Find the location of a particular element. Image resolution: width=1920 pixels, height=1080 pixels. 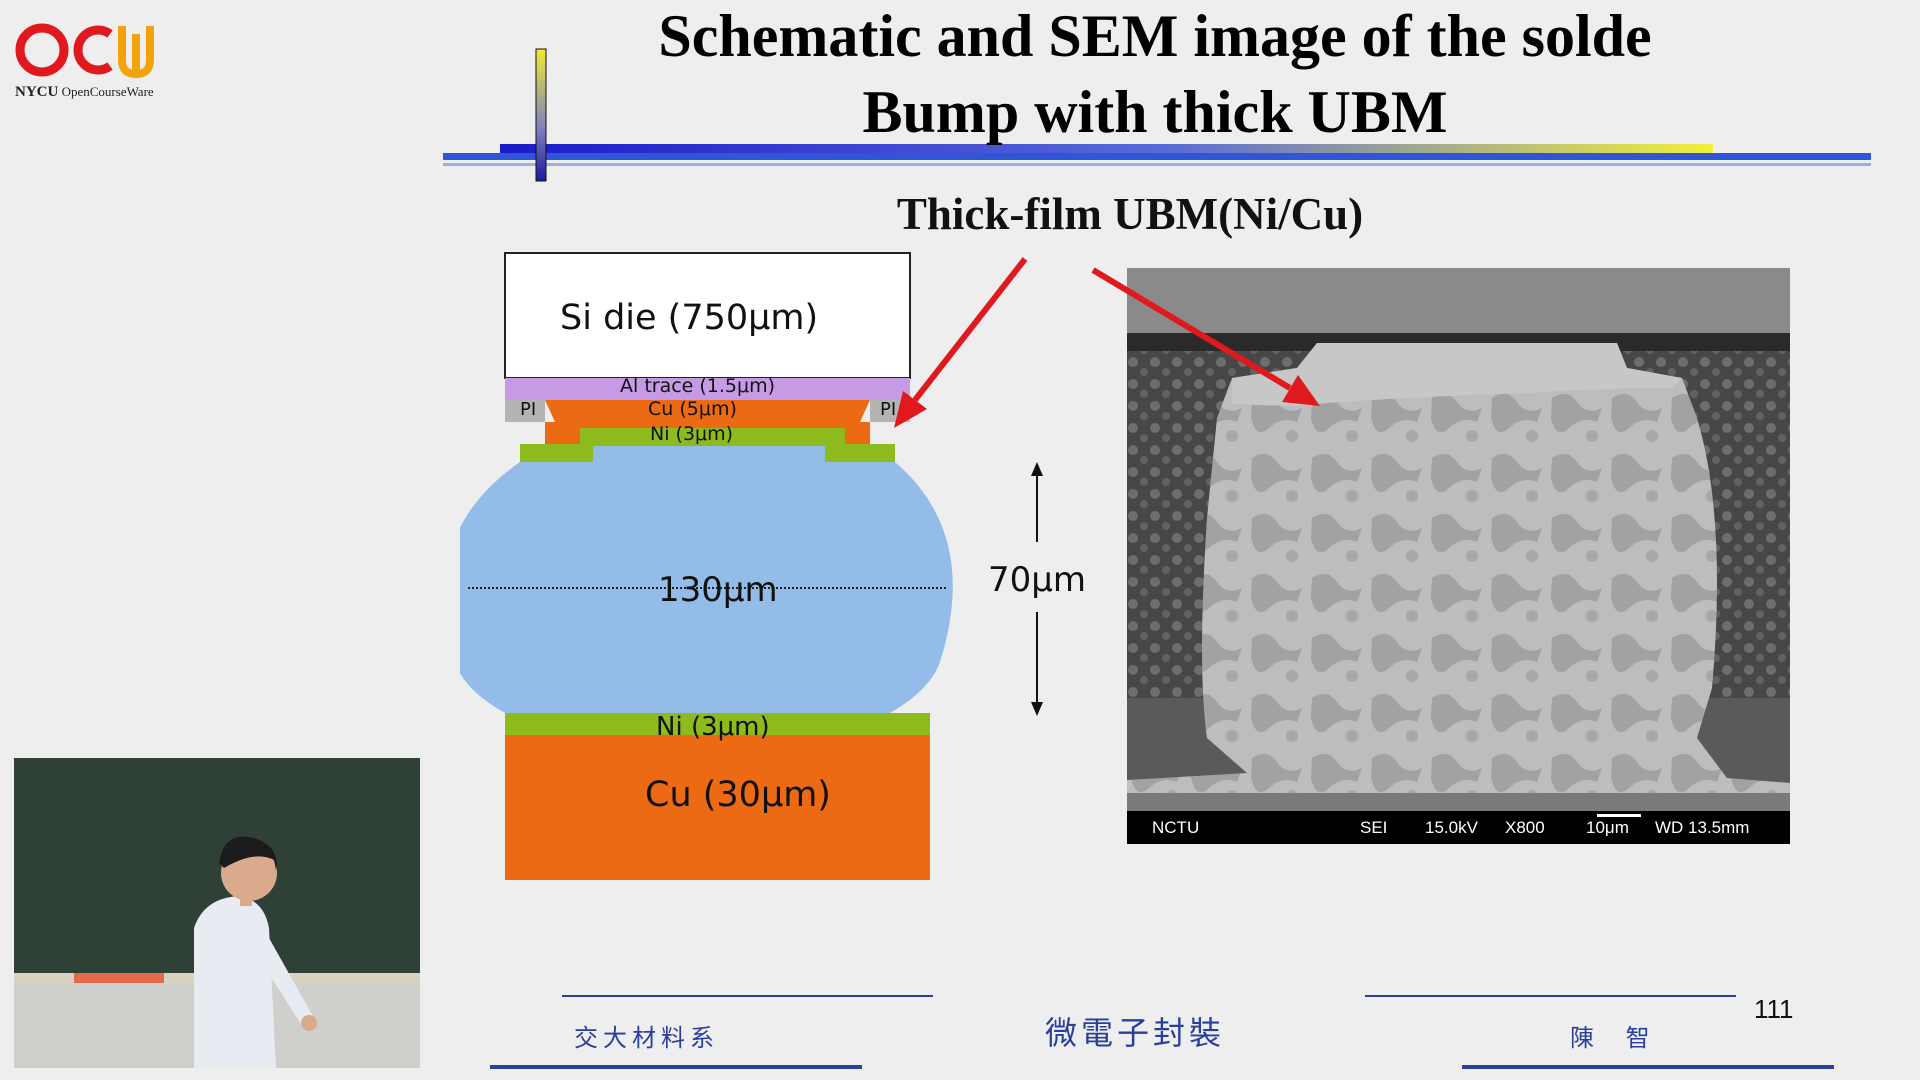

width-label: 130μm is located at coordinates (718, 590).